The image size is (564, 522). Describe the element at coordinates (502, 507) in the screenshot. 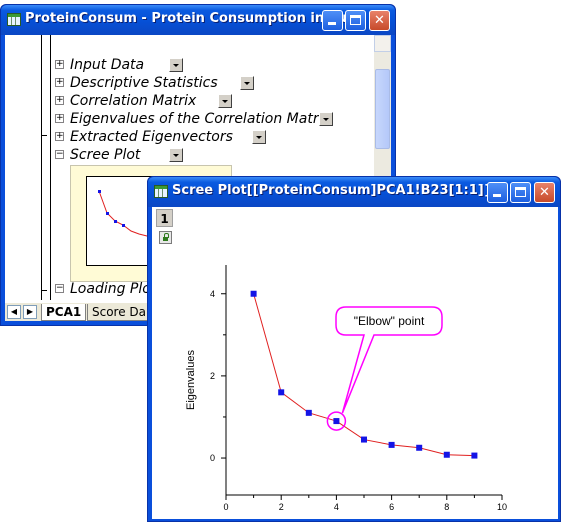

I see `x-tick-label: 10` at that location.